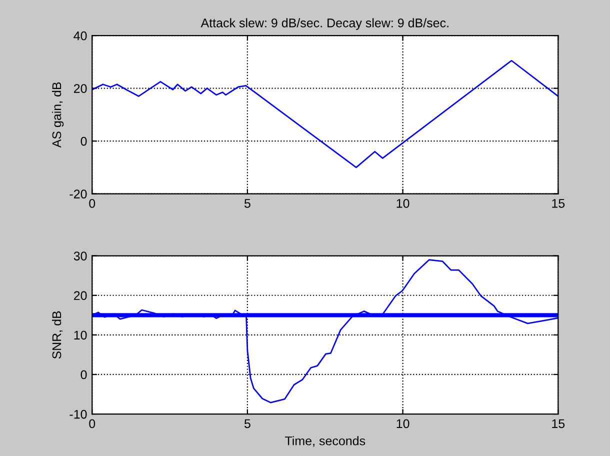 This screenshot has height=456, width=610. Describe the element at coordinates (78, 194) in the screenshot. I see `y-tick-label: -20` at that location.